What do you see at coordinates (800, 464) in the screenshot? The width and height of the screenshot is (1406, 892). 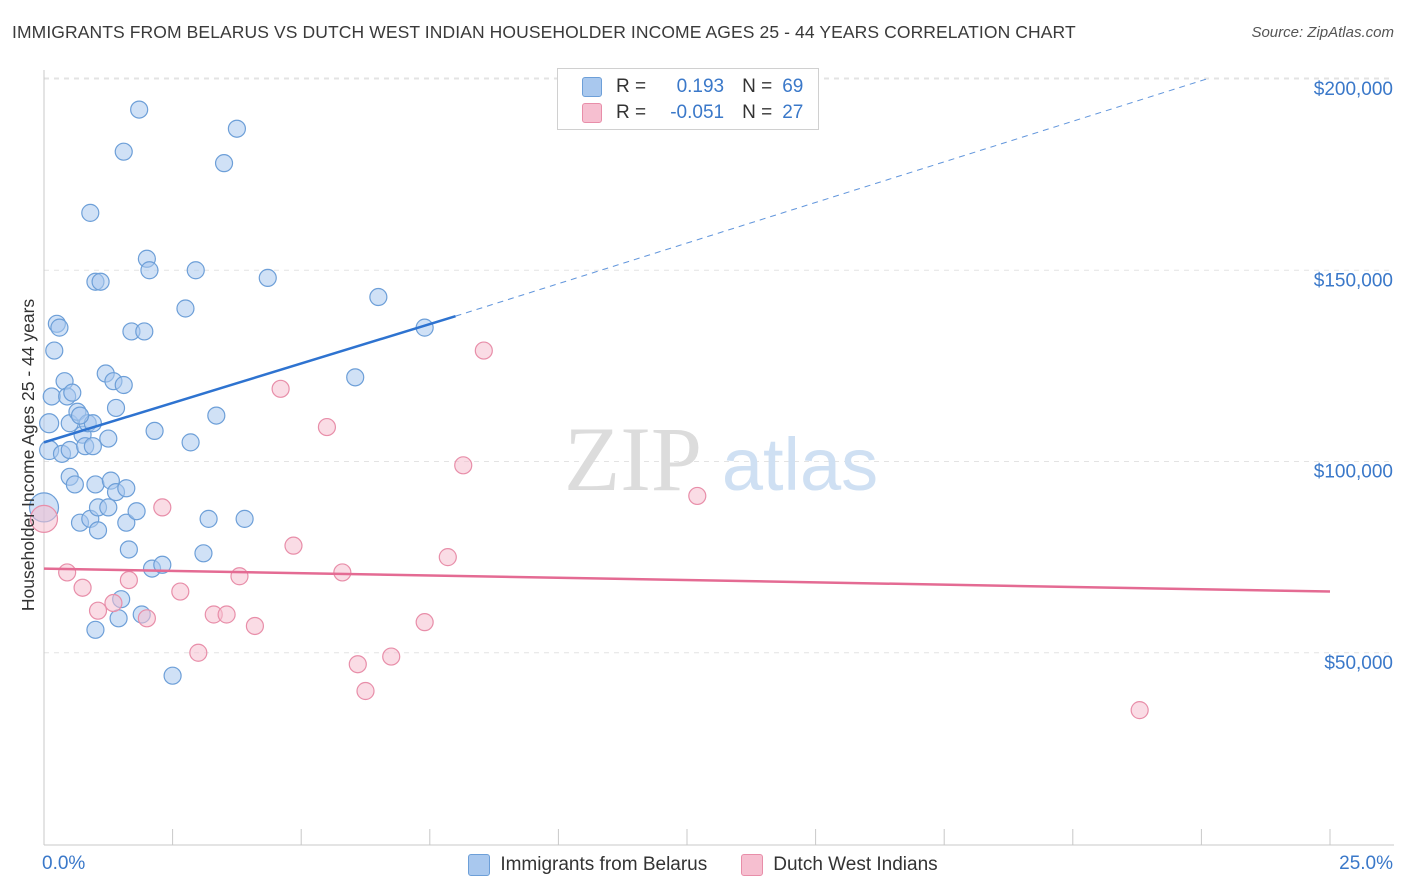 I see `watermark-atlas: atlas` at bounding box center [800, 464].